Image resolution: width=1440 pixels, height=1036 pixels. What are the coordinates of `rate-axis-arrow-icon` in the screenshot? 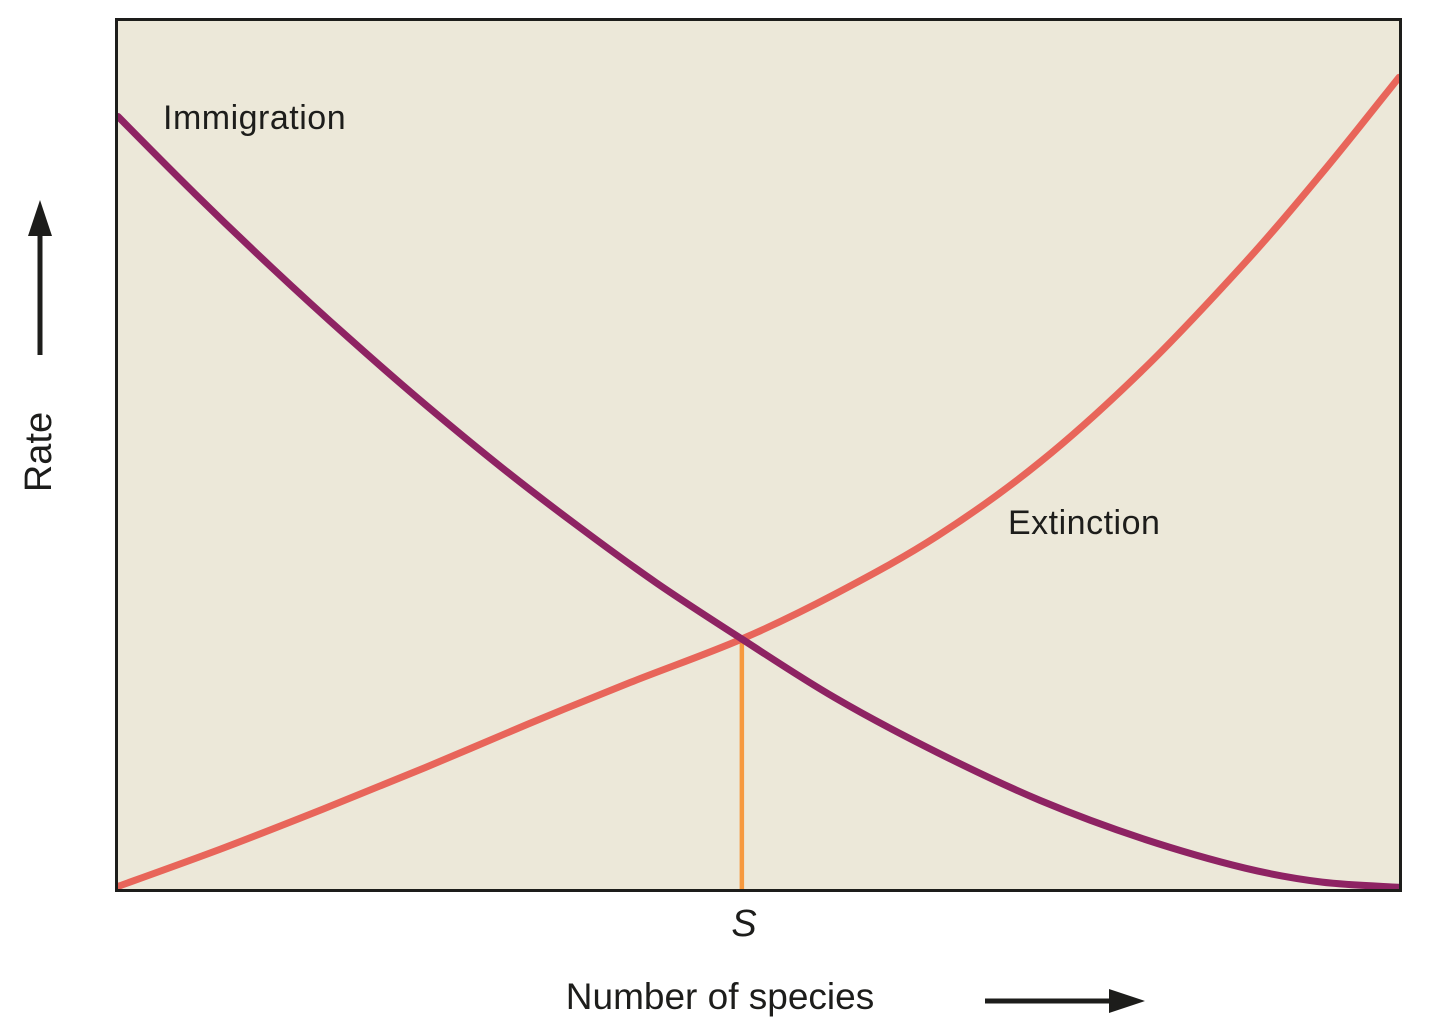 It's located at (40, 277).